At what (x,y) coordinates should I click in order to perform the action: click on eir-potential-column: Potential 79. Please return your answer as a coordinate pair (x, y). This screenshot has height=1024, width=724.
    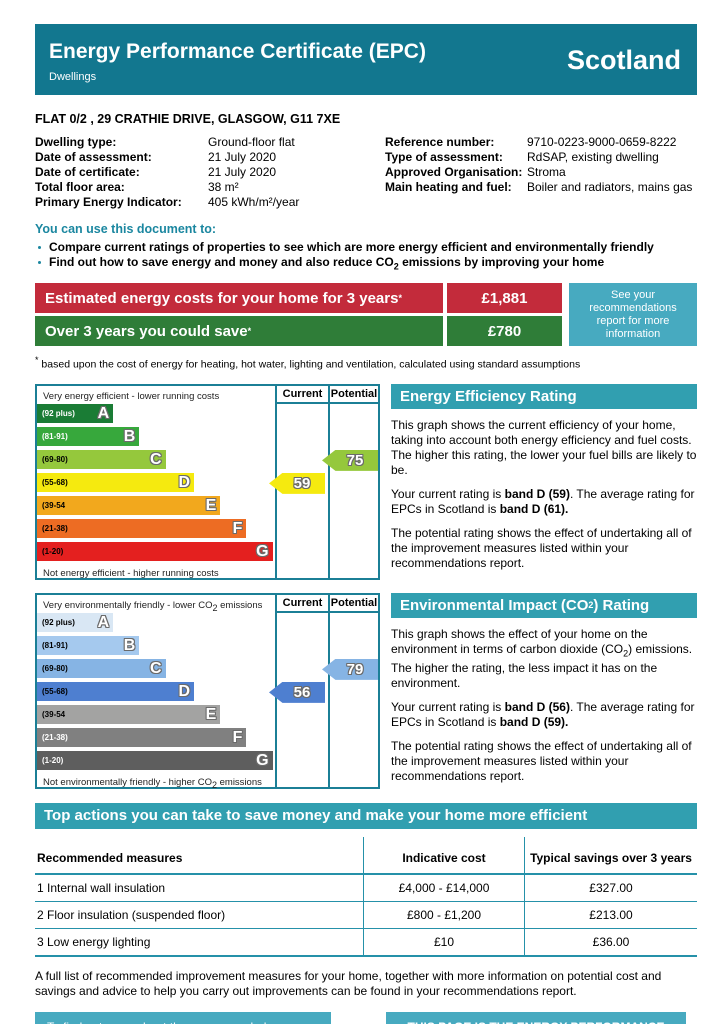
    Looking at the image, I should click on (350, 690).